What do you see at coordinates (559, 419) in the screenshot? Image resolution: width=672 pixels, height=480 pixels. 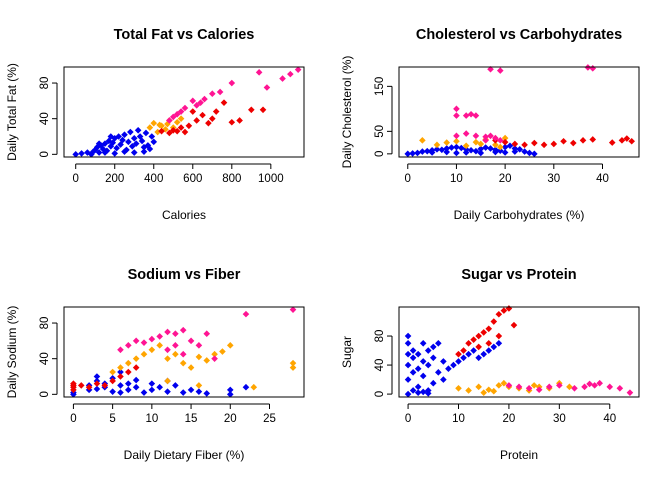 I see `x-tick-label: 30` at bounding box center [559, 419].